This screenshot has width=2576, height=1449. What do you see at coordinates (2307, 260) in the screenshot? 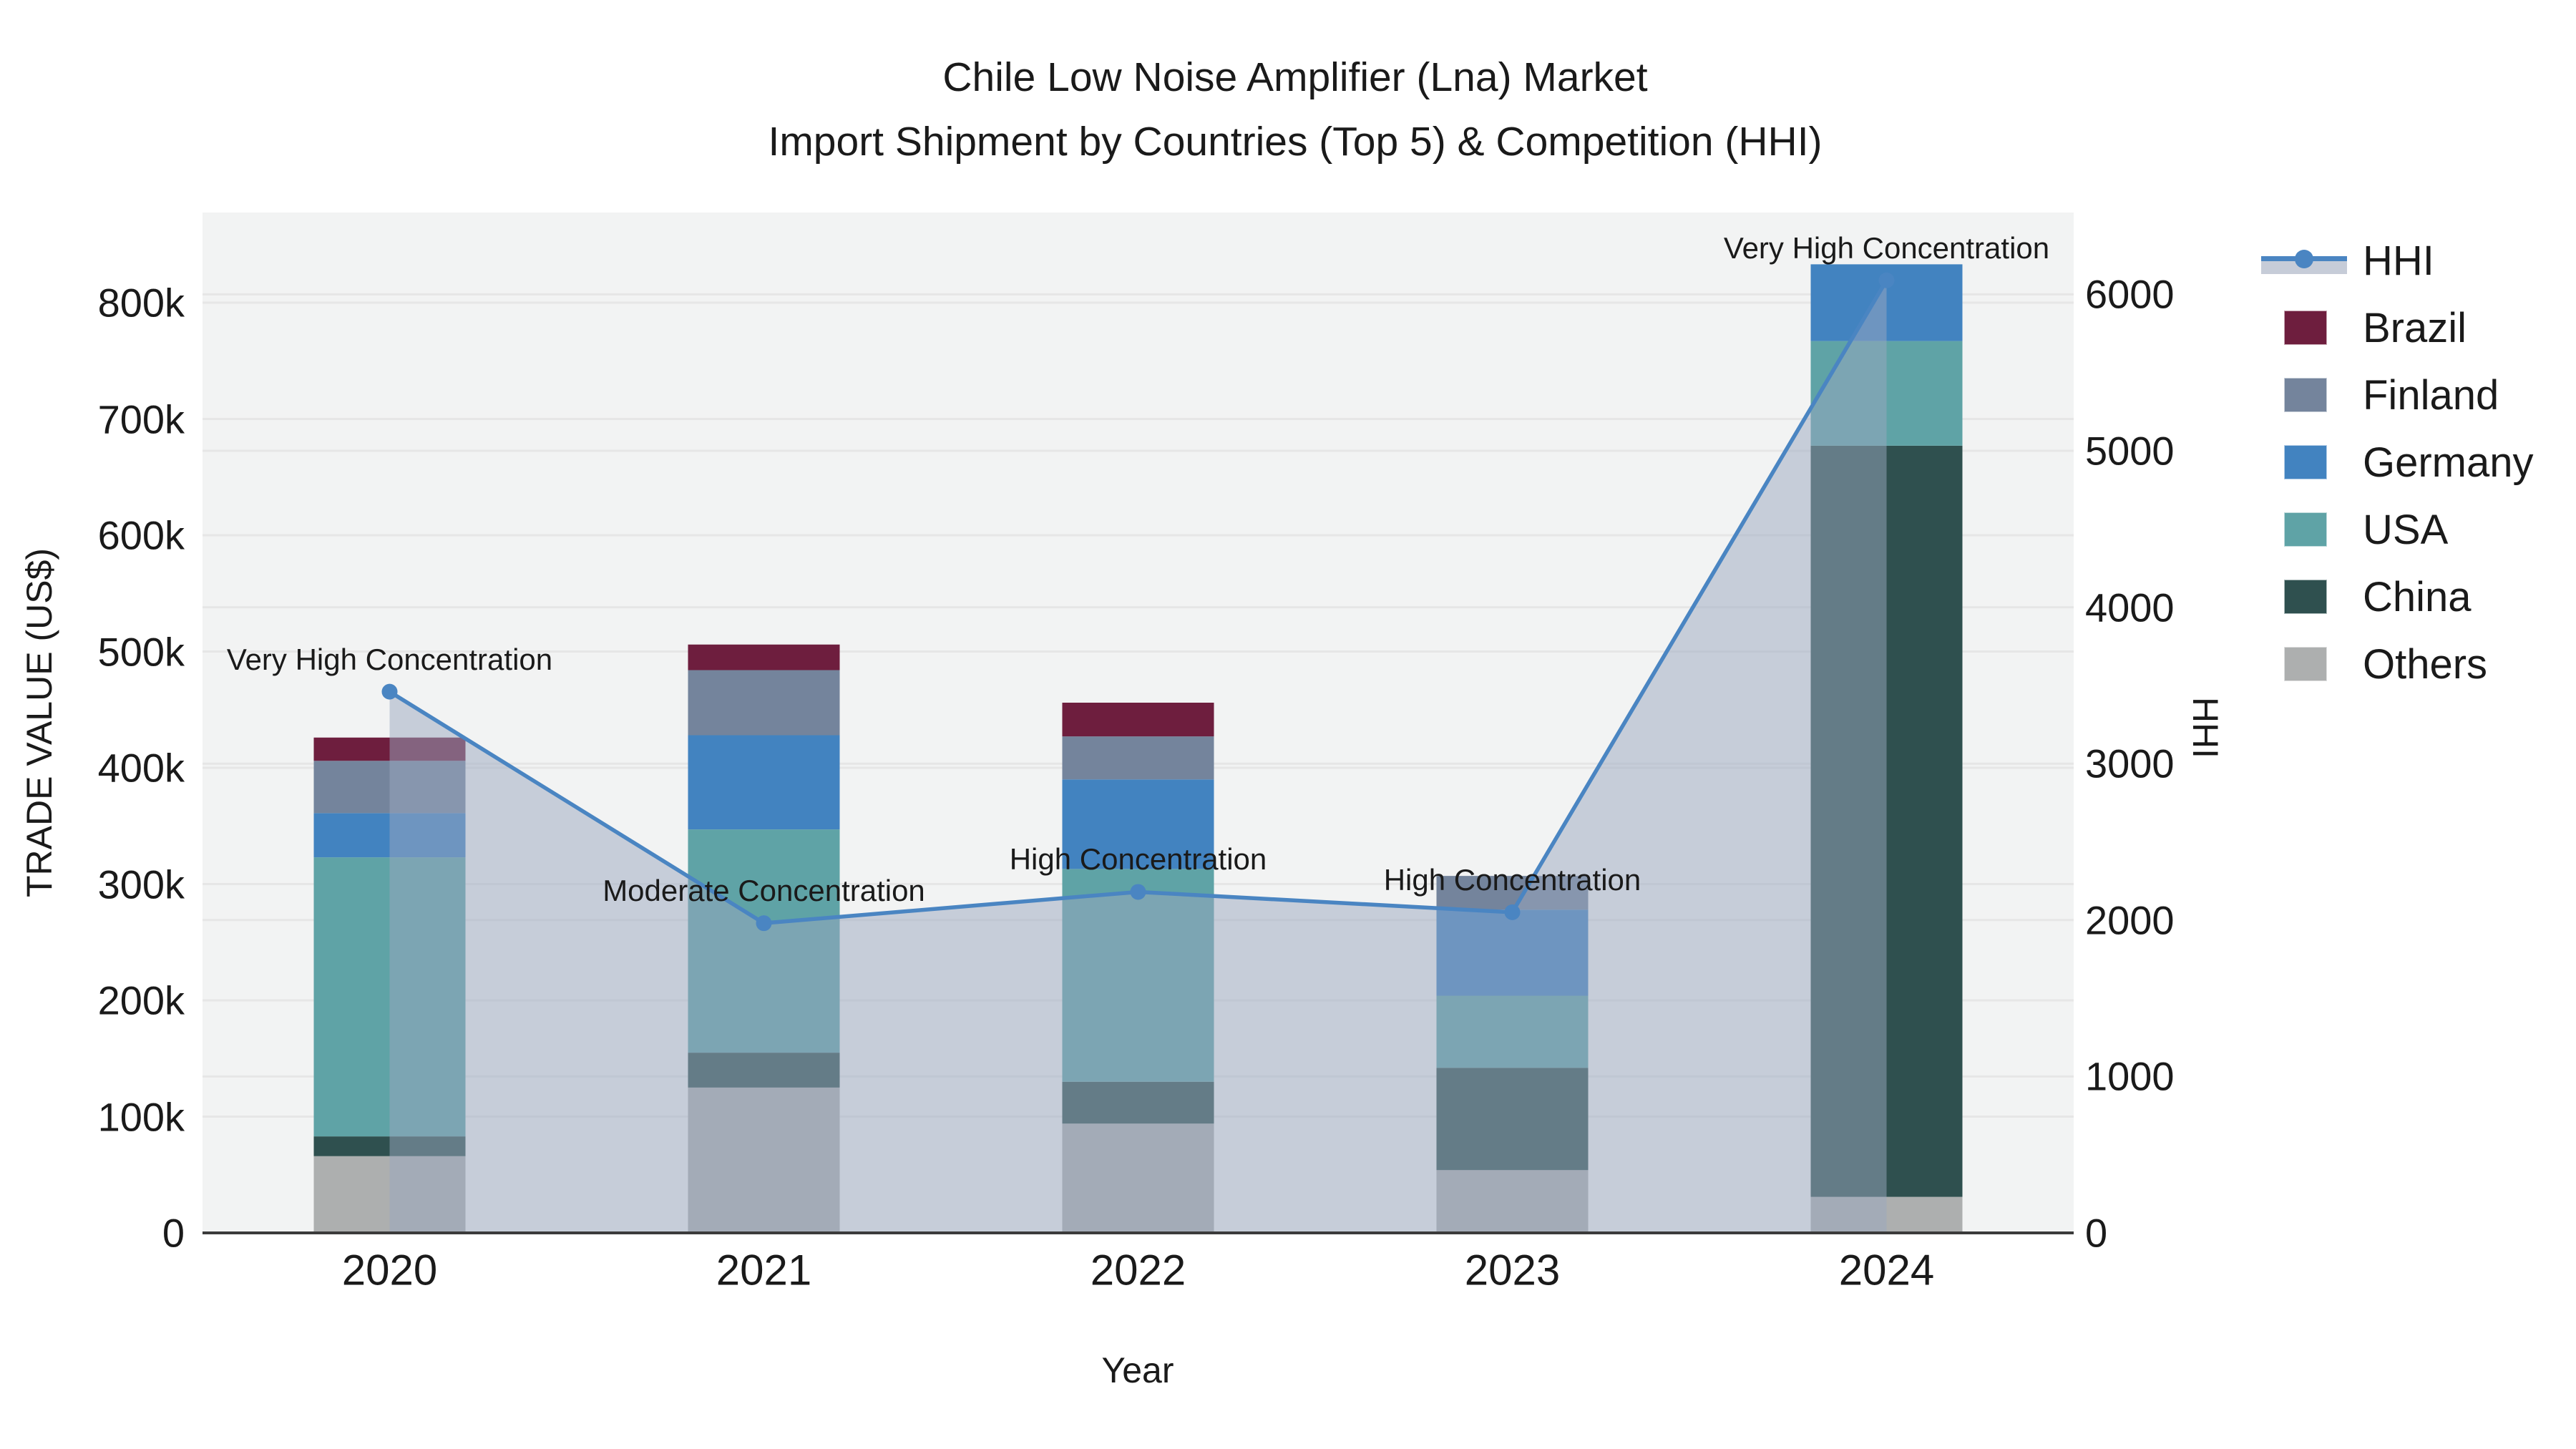
I see `hhi-line-swatch-icon` at bounding box center [2307, 260].